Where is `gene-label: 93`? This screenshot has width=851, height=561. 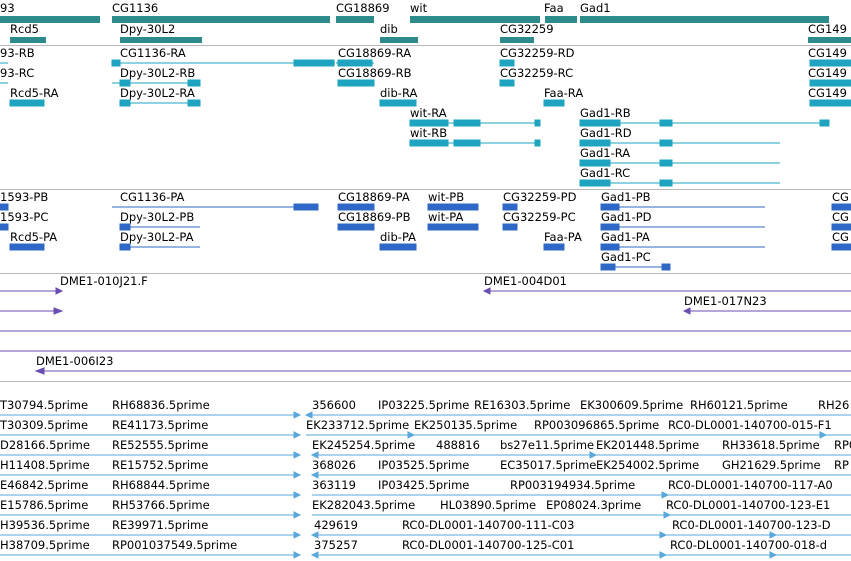
gene-label: 93 is located at coordinates (7, 8).